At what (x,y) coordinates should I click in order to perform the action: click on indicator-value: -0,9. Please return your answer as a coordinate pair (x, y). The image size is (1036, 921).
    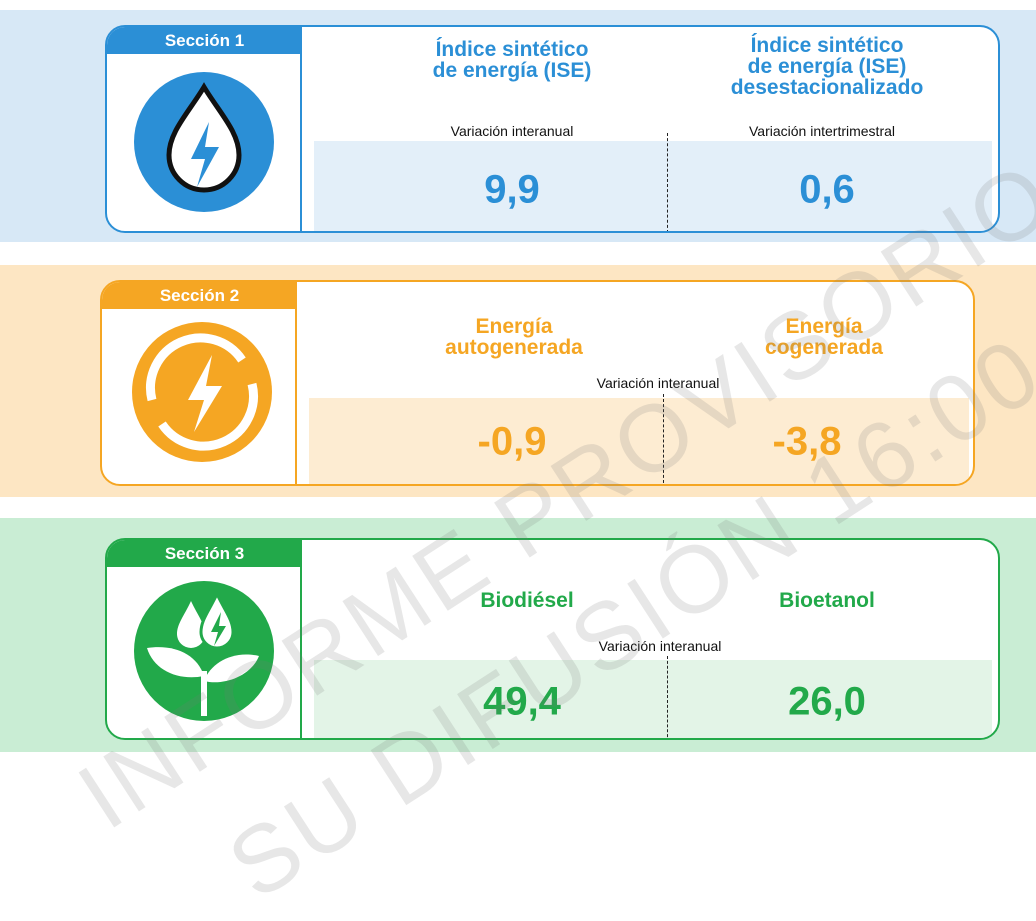
    Looking at the image, I should click on (512, 441).